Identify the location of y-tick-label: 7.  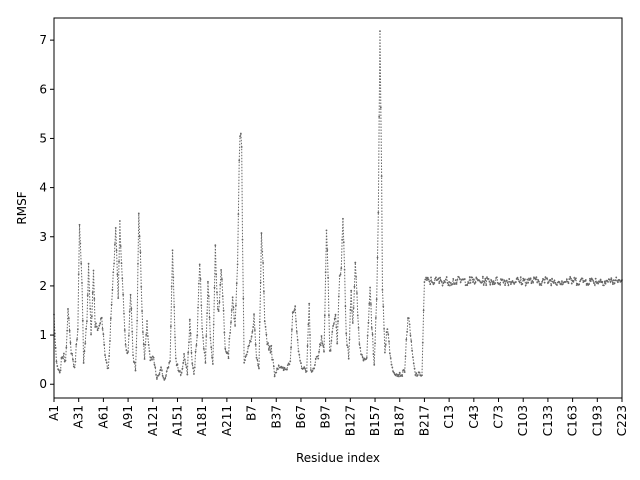
(43, 40).